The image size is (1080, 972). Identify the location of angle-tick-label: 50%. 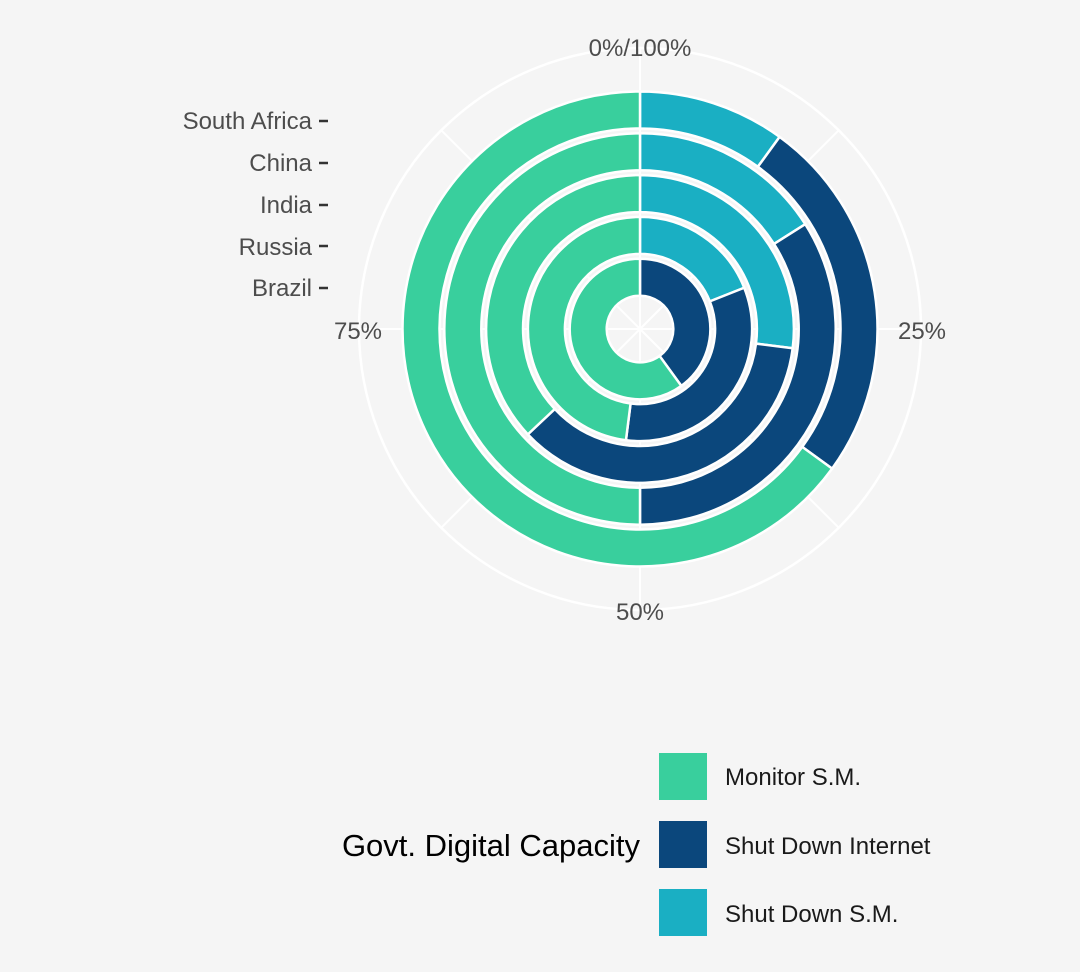
(640, 612).